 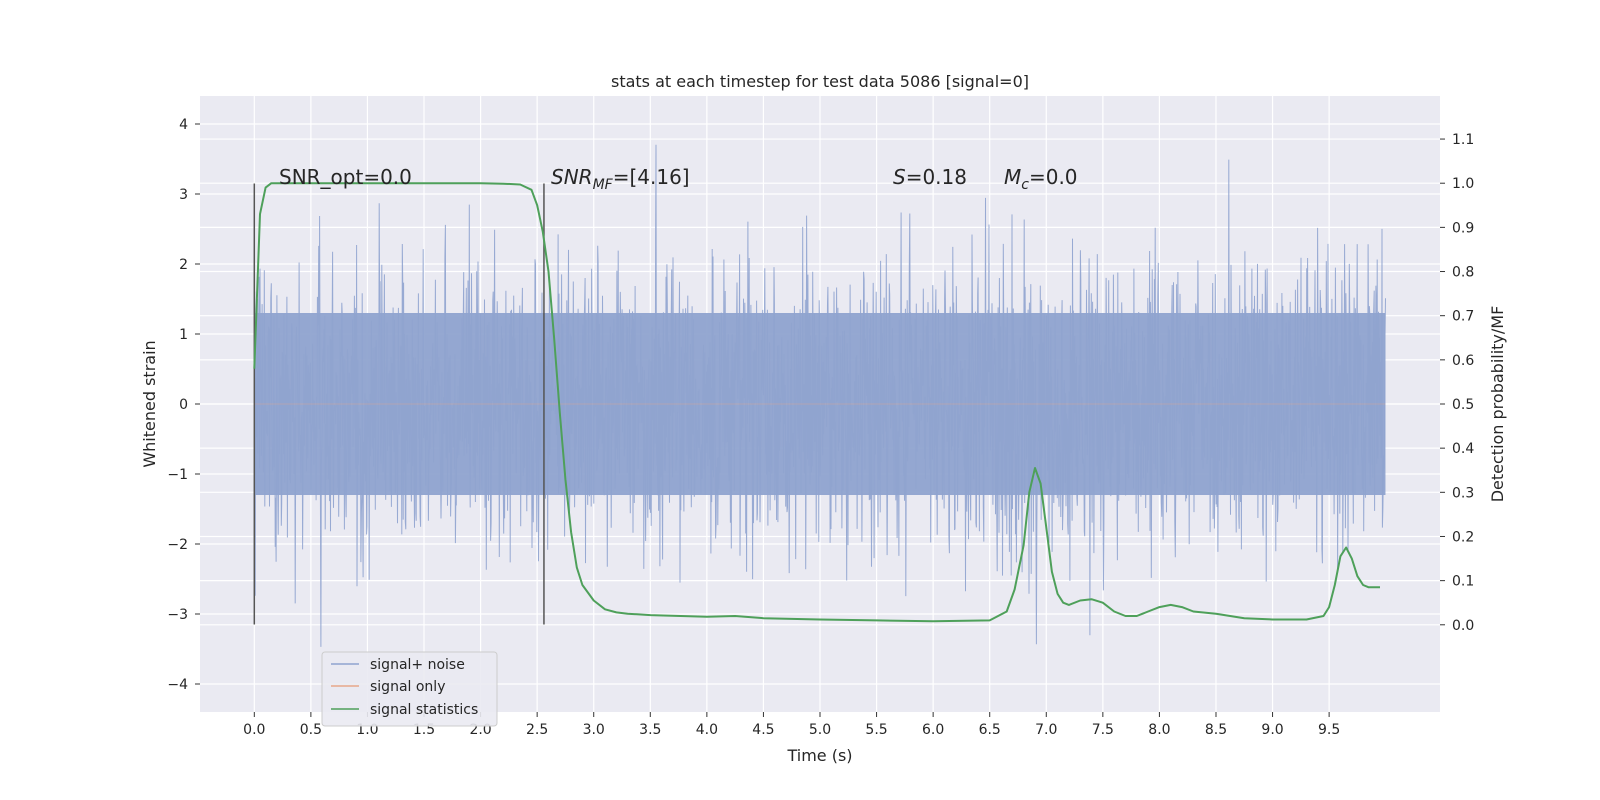 What do you see at coordinates (990, 730) in the screenshot?
I see `x-tick-label: 6.5` at bounding box center [990, 730].